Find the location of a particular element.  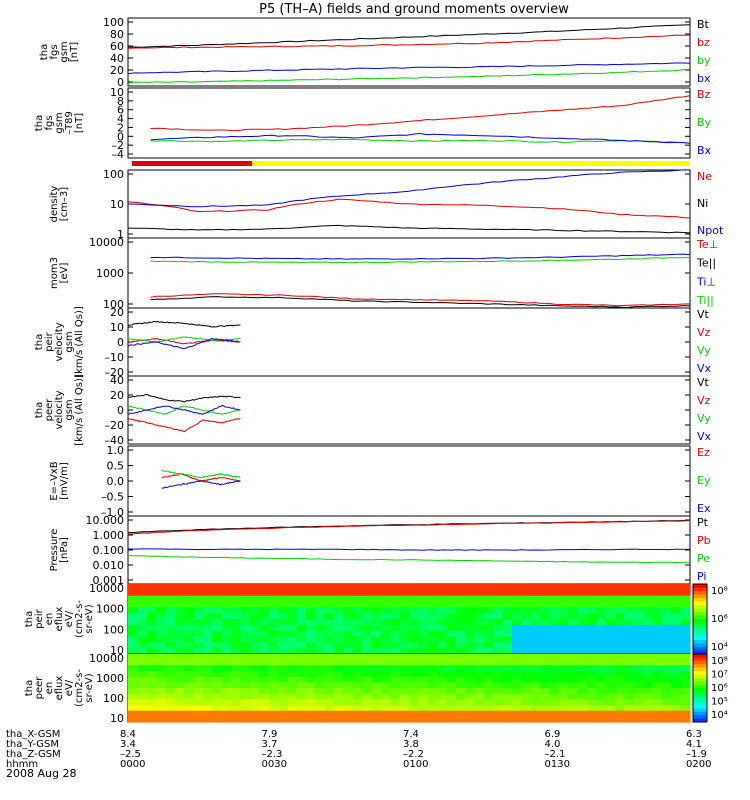

legend-label: Ex is located at coordinates (704, 508).